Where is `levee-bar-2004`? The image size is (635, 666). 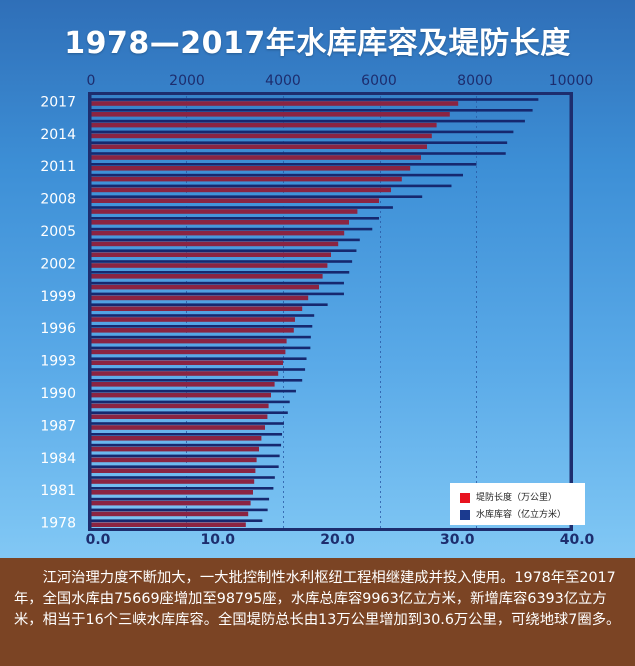 levee-bar-2004 is located at coordinates (215, 244).